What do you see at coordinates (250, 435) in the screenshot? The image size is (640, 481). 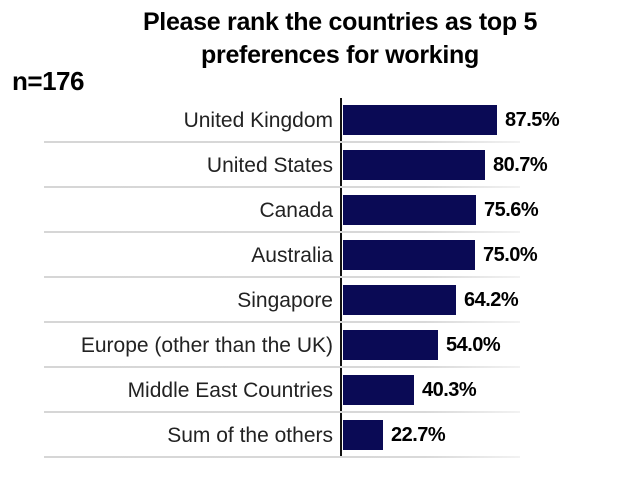 I see `category-label: Sum of the others` at bounding box center [250, 435].